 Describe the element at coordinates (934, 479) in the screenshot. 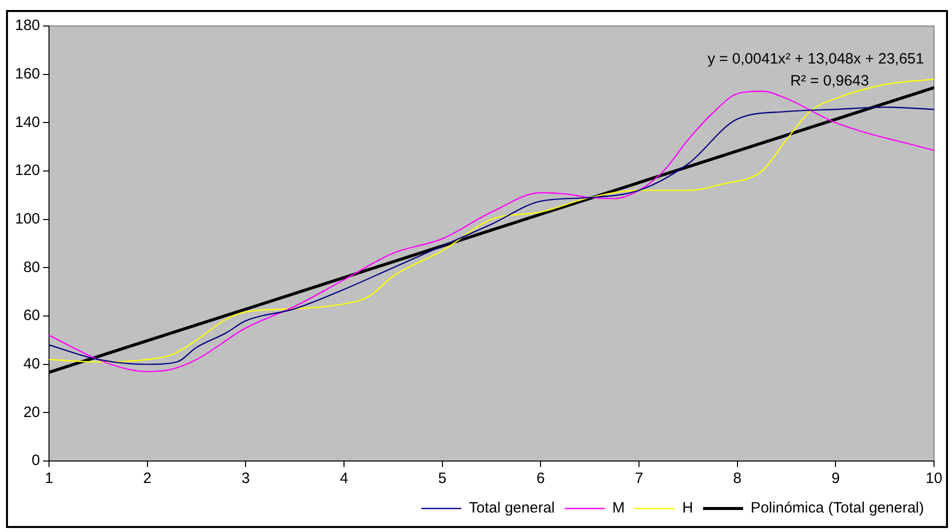

I see `x-tick-label: 10` at that location.